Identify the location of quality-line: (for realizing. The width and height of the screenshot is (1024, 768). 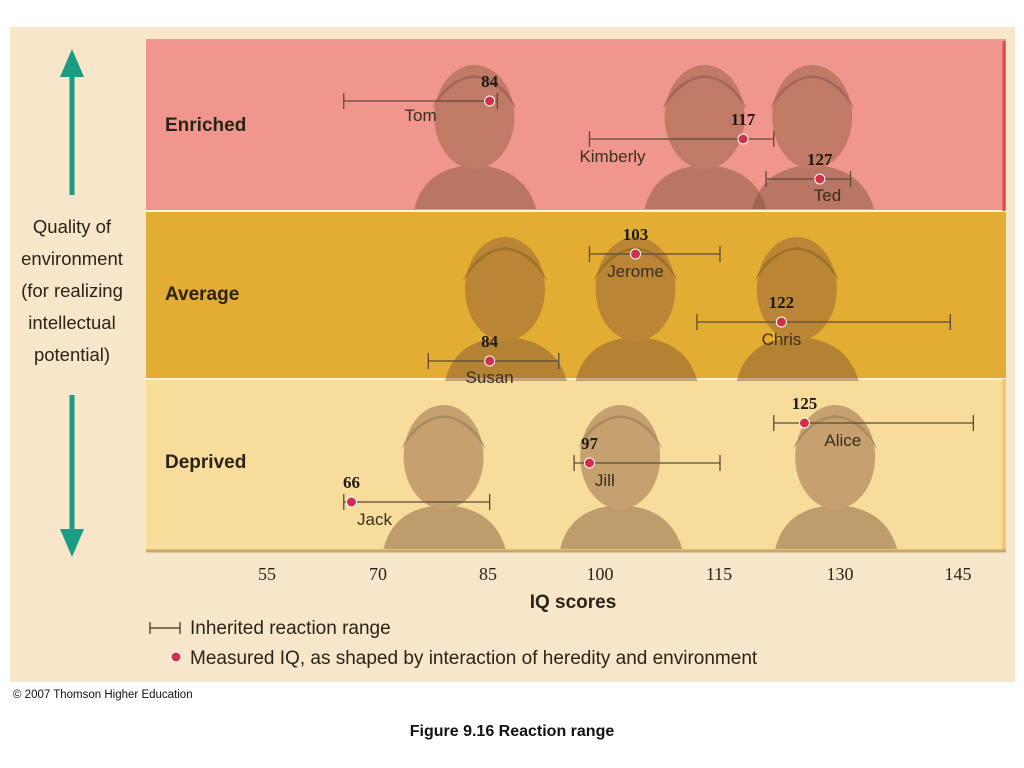
(72, 290).